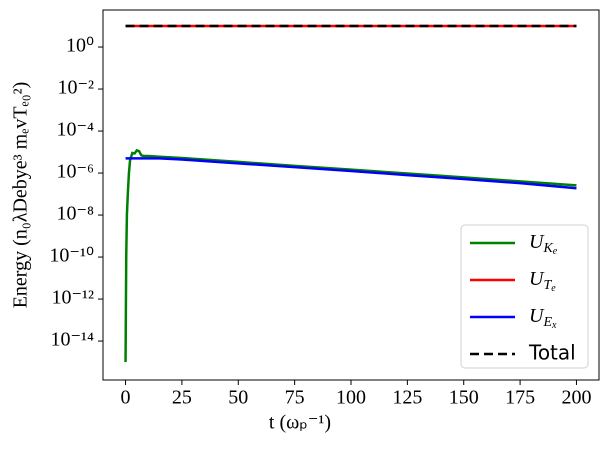  I want to click on legend-box, so click(524, 296).